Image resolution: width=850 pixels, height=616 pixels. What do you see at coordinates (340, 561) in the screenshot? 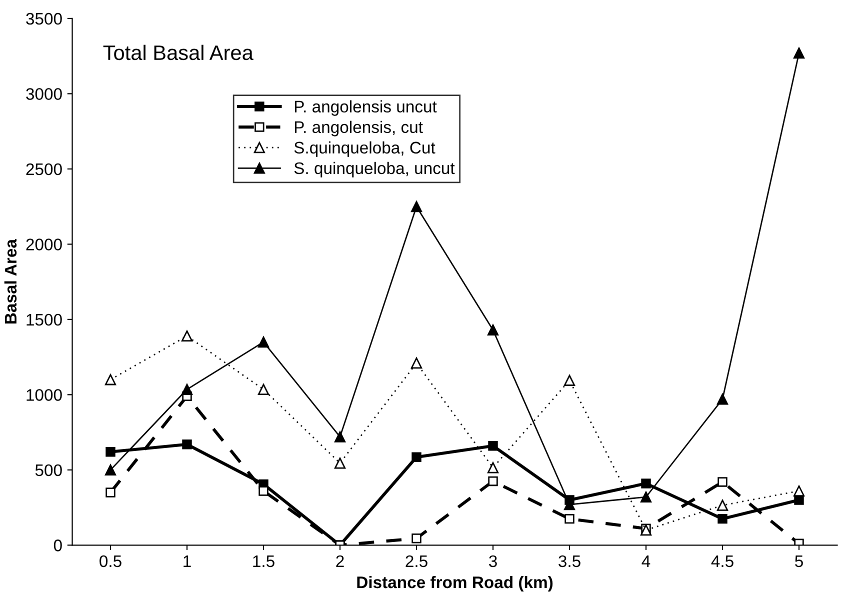
I see `x-tick-label: 2` at bounding box center [340, 561].